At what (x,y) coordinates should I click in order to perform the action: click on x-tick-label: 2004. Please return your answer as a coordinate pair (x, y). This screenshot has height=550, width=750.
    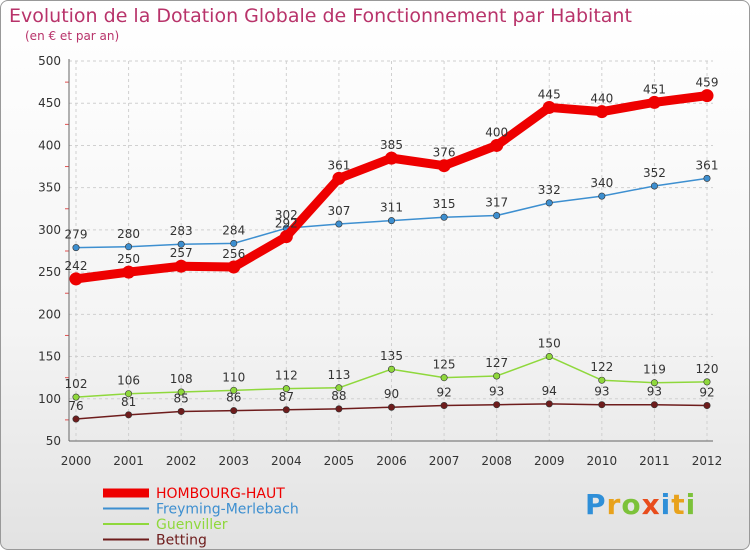
    Looking at the image, I should click on (286, 461).